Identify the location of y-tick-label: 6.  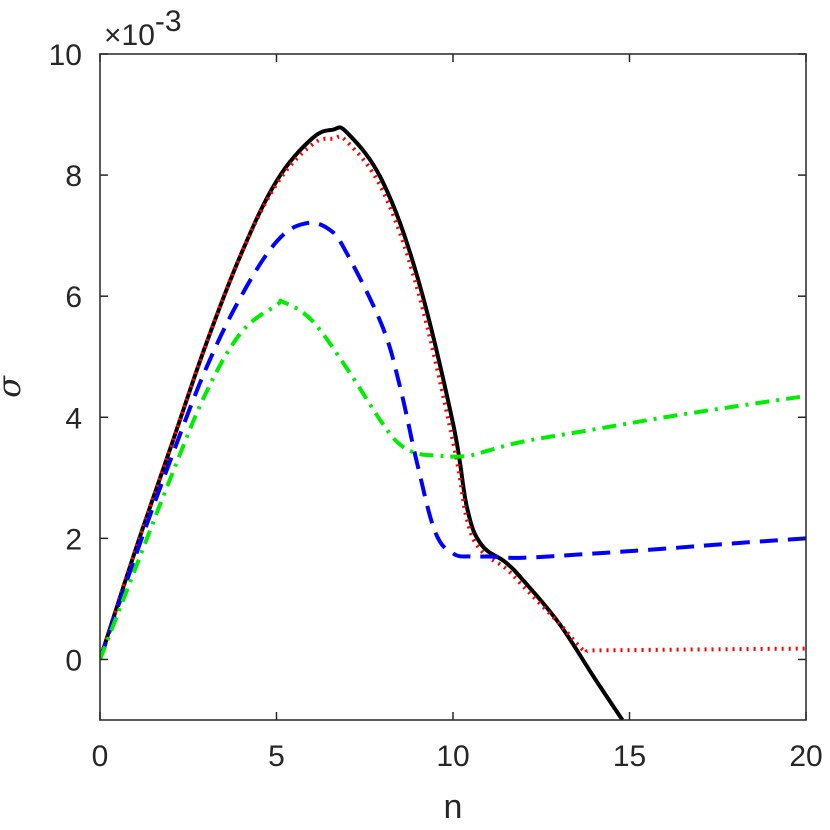
(73, 297).